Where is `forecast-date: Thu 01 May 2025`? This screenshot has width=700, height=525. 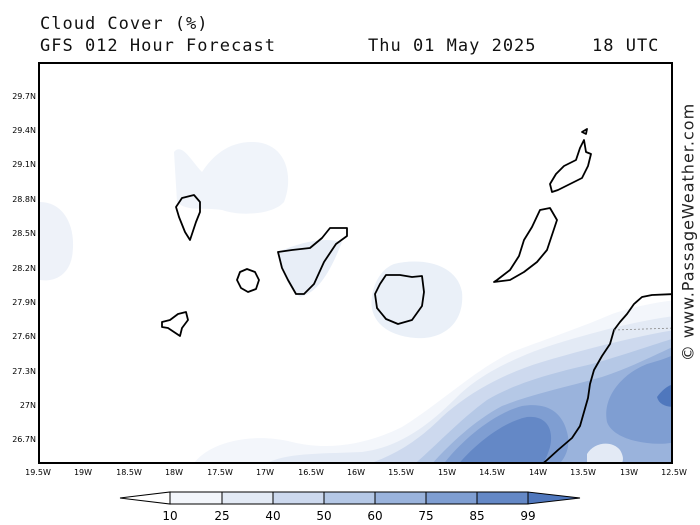
forecast-date: Thu 01 May 2025 is located at coordinates (452, 46).